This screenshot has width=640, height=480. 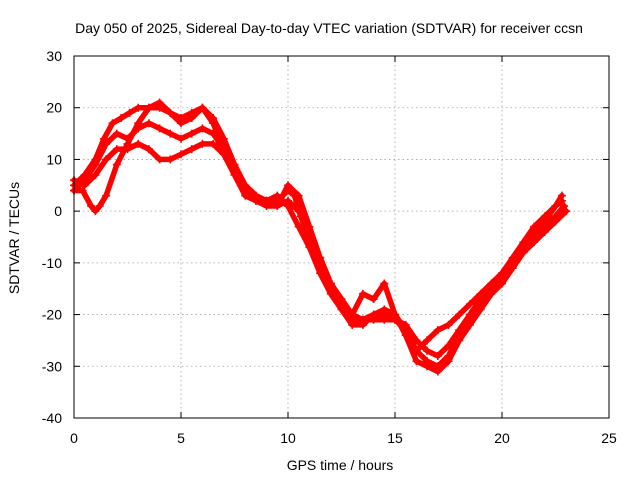 What do you see at coordinates (52, 263) in the screenshot?
I see `y-tick-label: -10` at bounding box center [52, 263].